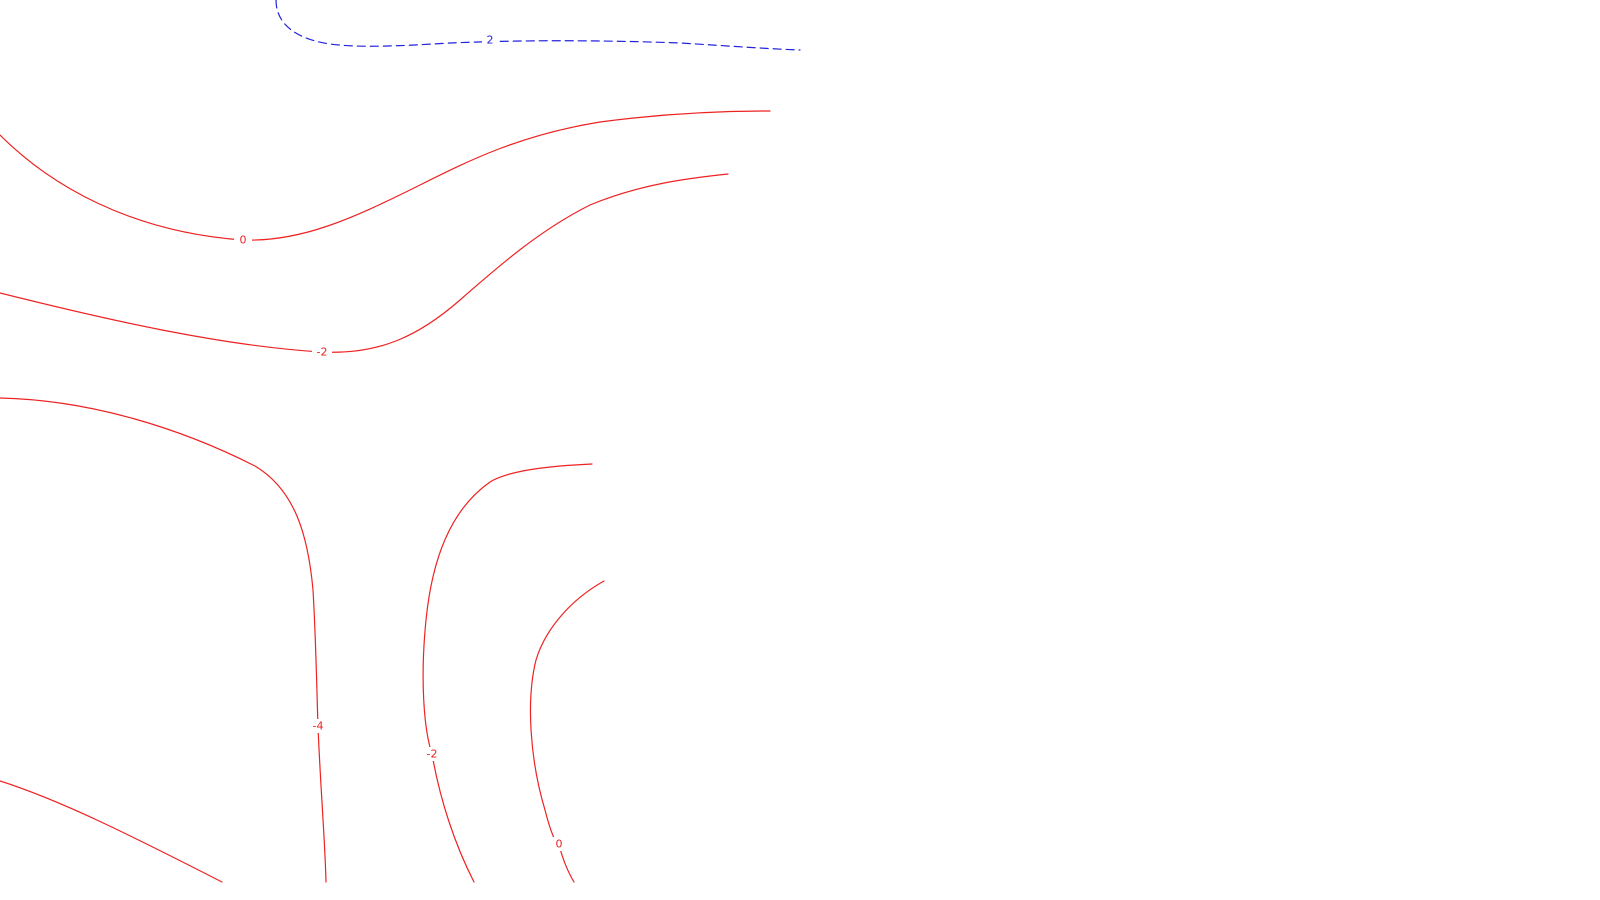  I want to click on contour-line-minus2-lower, so click(507, 673).